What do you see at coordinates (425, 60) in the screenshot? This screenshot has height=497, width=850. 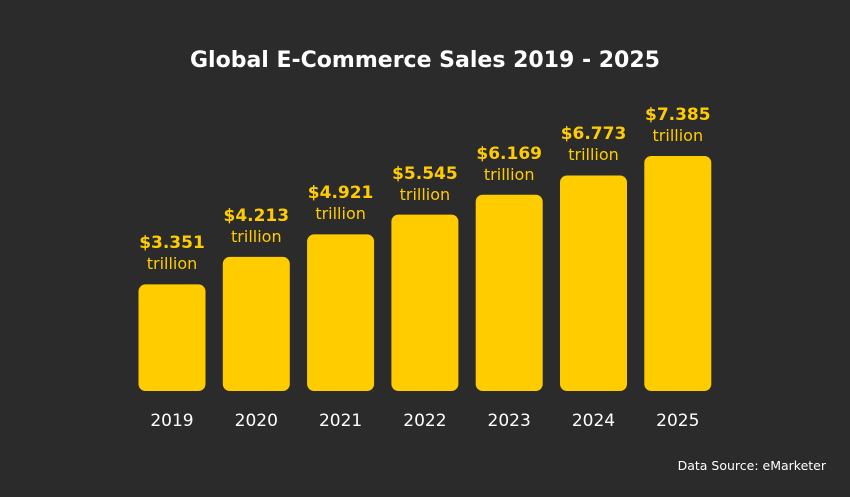 I see `chart-title: Global E-Commerce Sales 2019 - 2025` at bounding box center [425, 60].